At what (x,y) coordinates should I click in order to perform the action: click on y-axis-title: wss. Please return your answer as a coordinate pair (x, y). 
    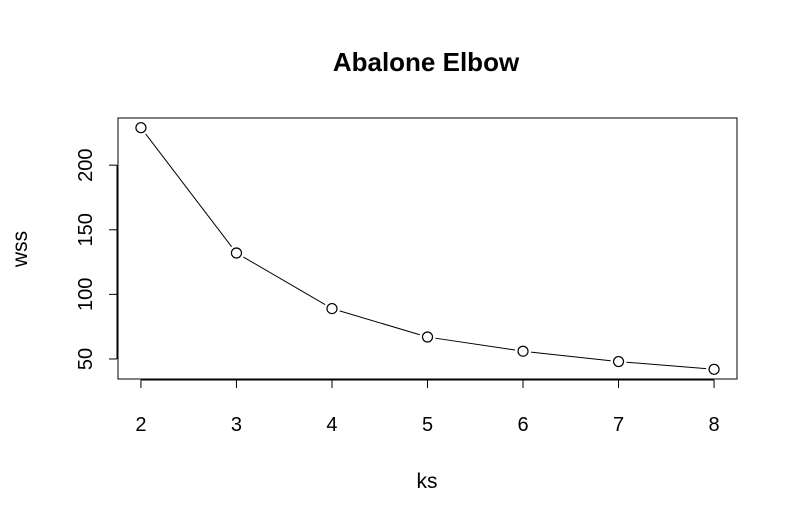
    Looking at the image, I should click on (20, 249).